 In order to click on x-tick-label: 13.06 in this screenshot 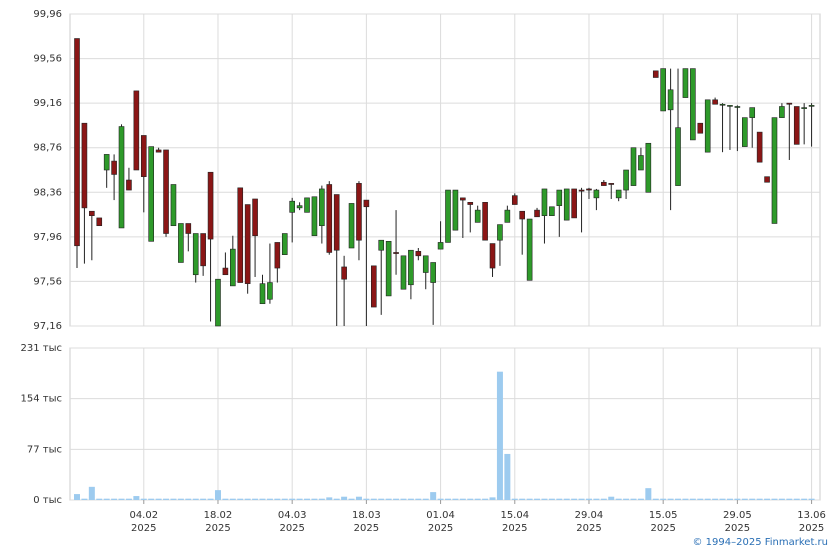, I will do `click(811, 515)`.